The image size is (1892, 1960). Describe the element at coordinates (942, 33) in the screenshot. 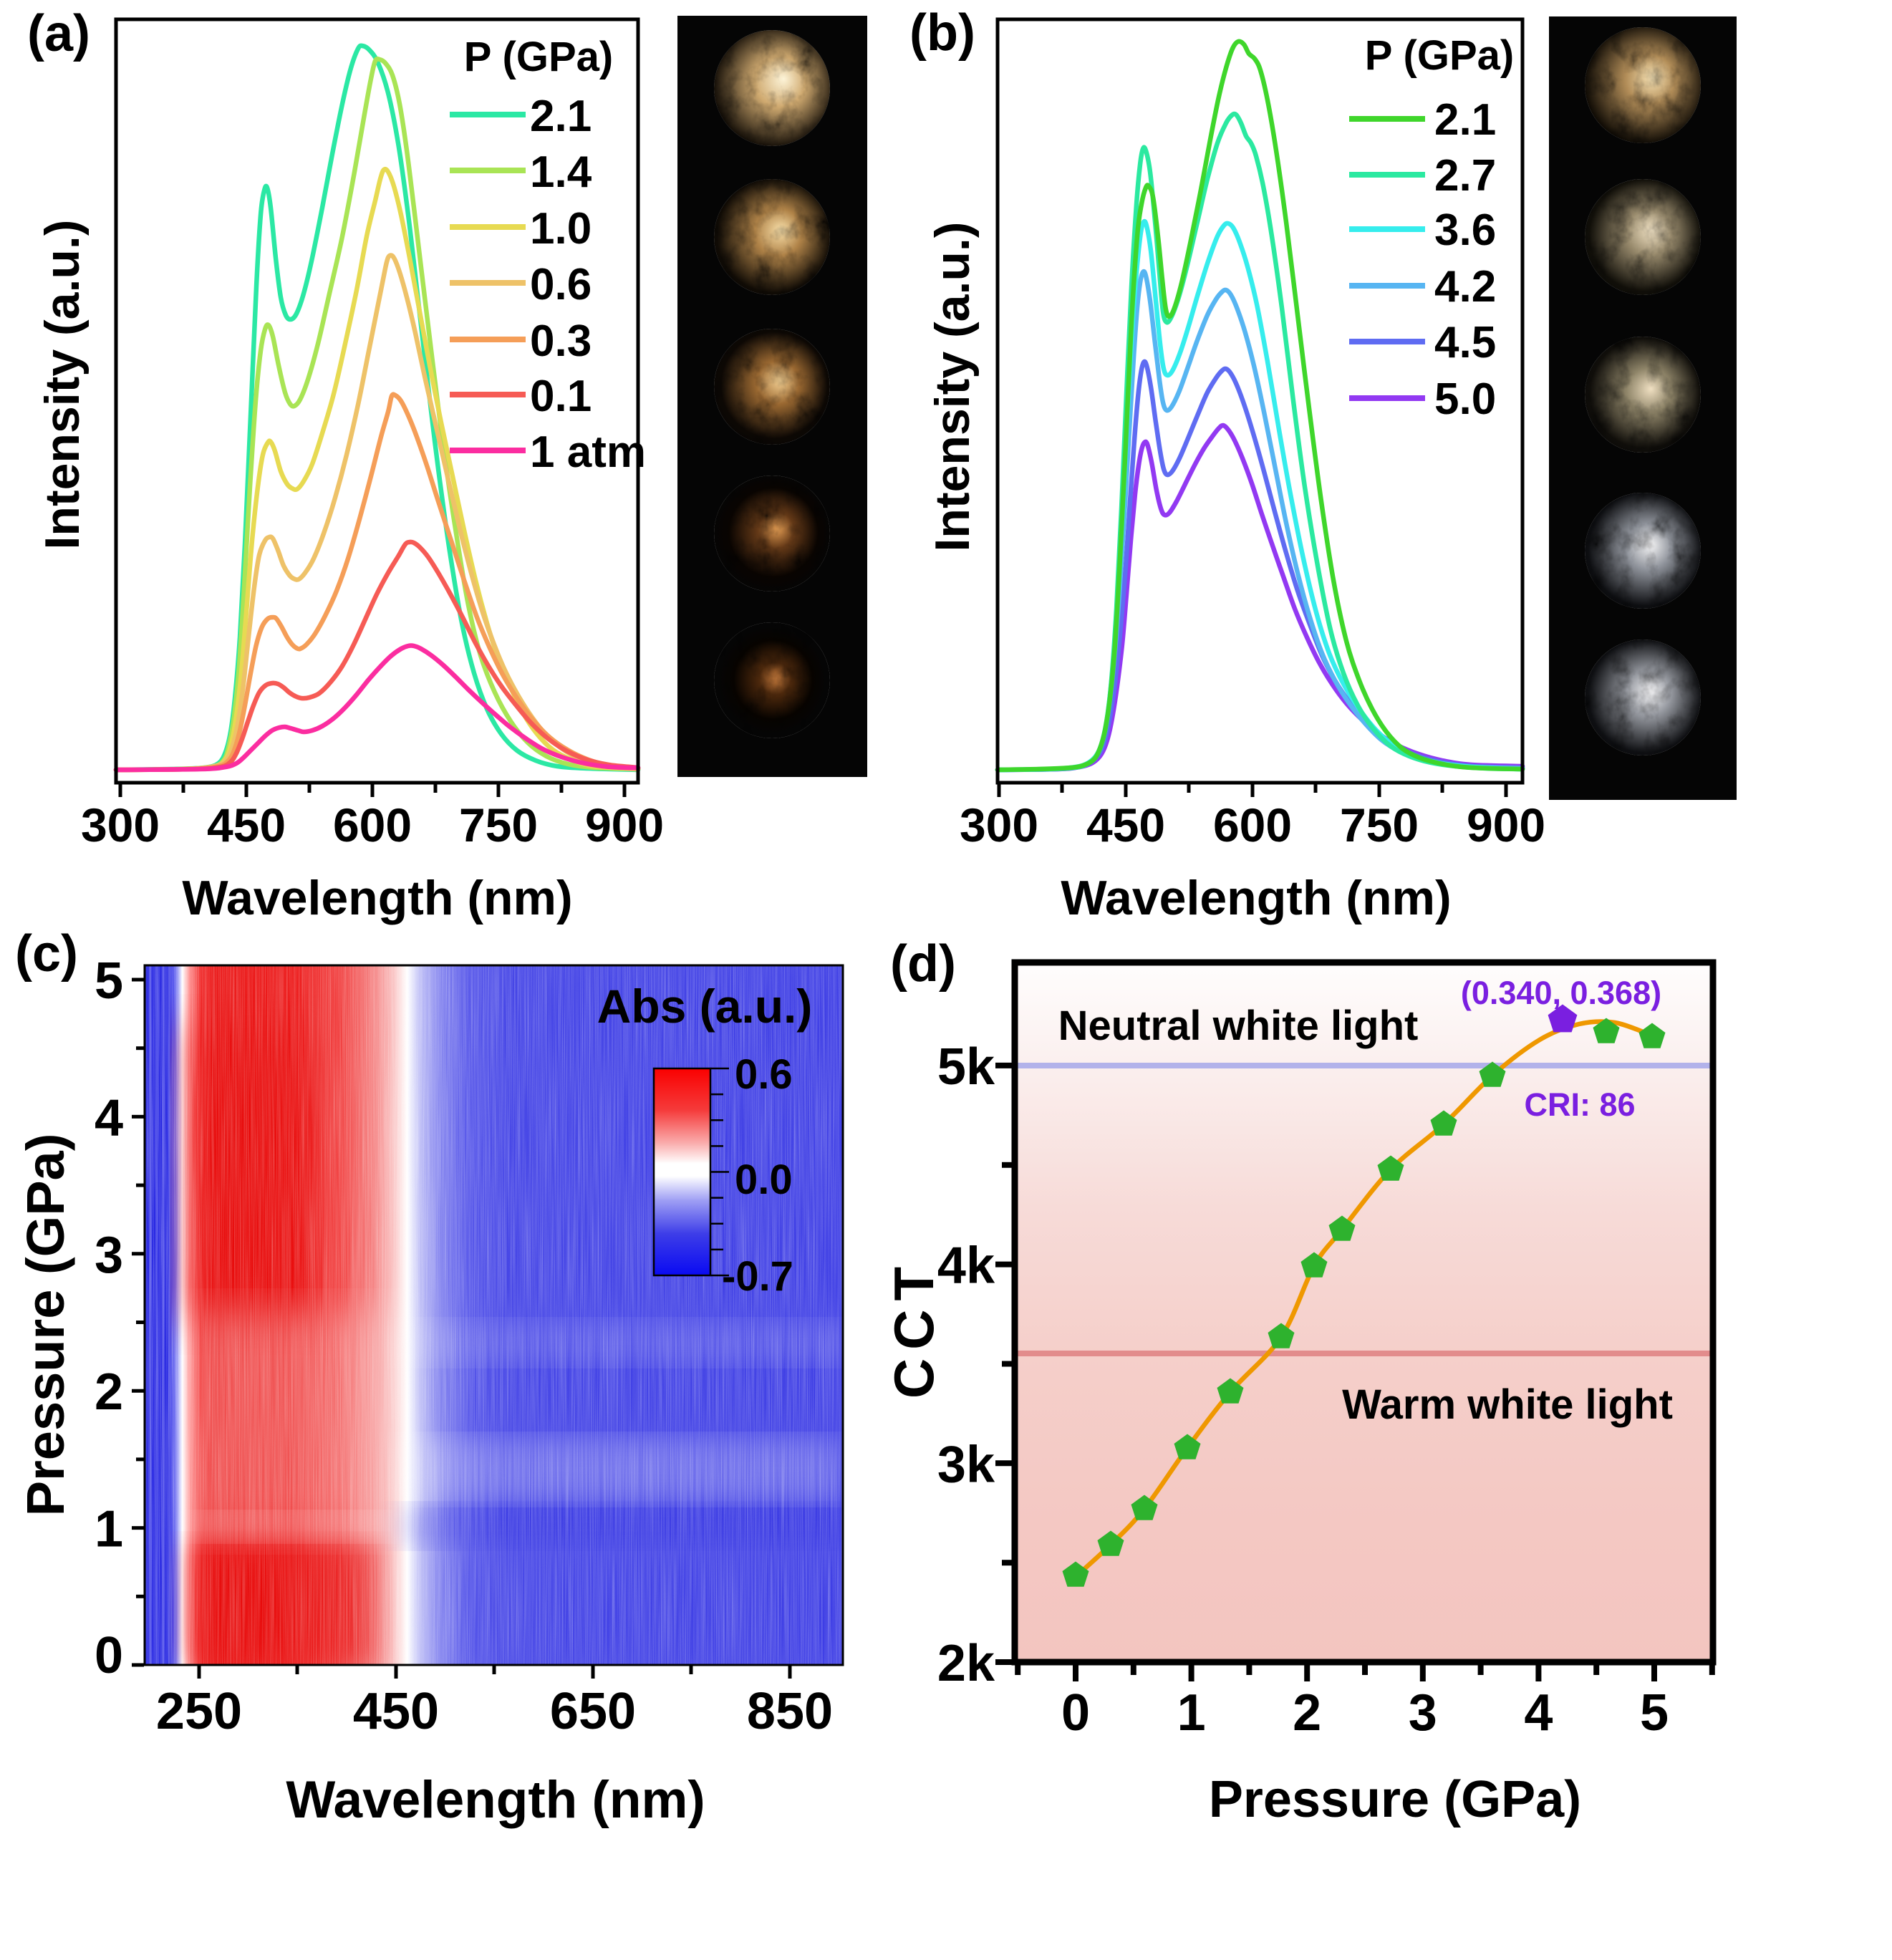

I see `svg-text: (b)` at that location.